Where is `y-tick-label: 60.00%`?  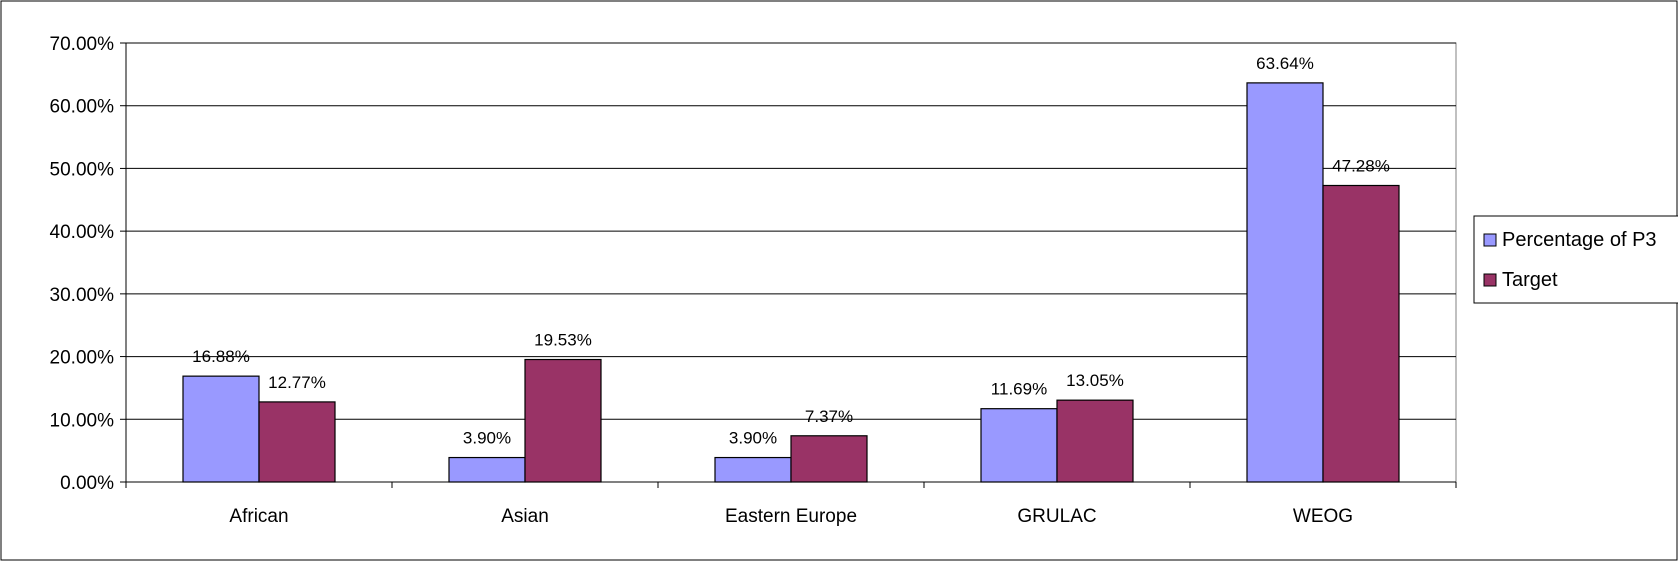 y-tick-label: 60.00% is located at coordinates (82, 107).